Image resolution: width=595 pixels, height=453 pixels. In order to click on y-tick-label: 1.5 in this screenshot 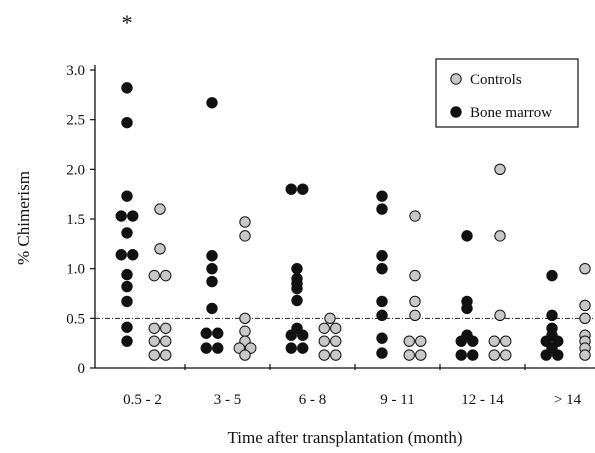, I will do `click(75, 220)`.